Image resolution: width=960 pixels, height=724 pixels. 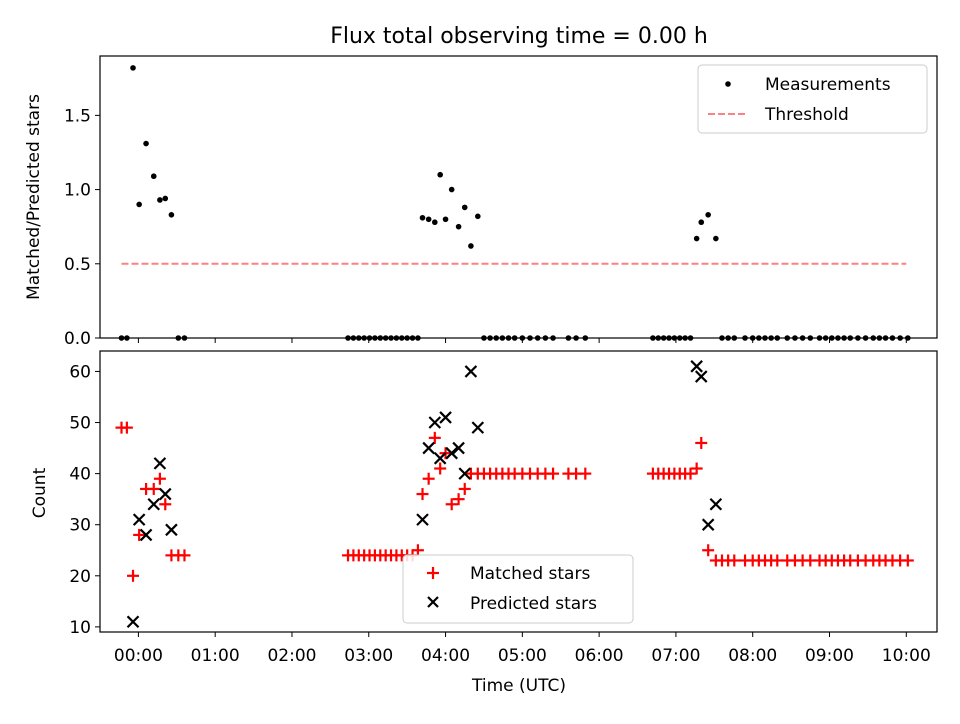 I want to click on bottom-x-tick-label: 09:00, so click(x=829, y=656).